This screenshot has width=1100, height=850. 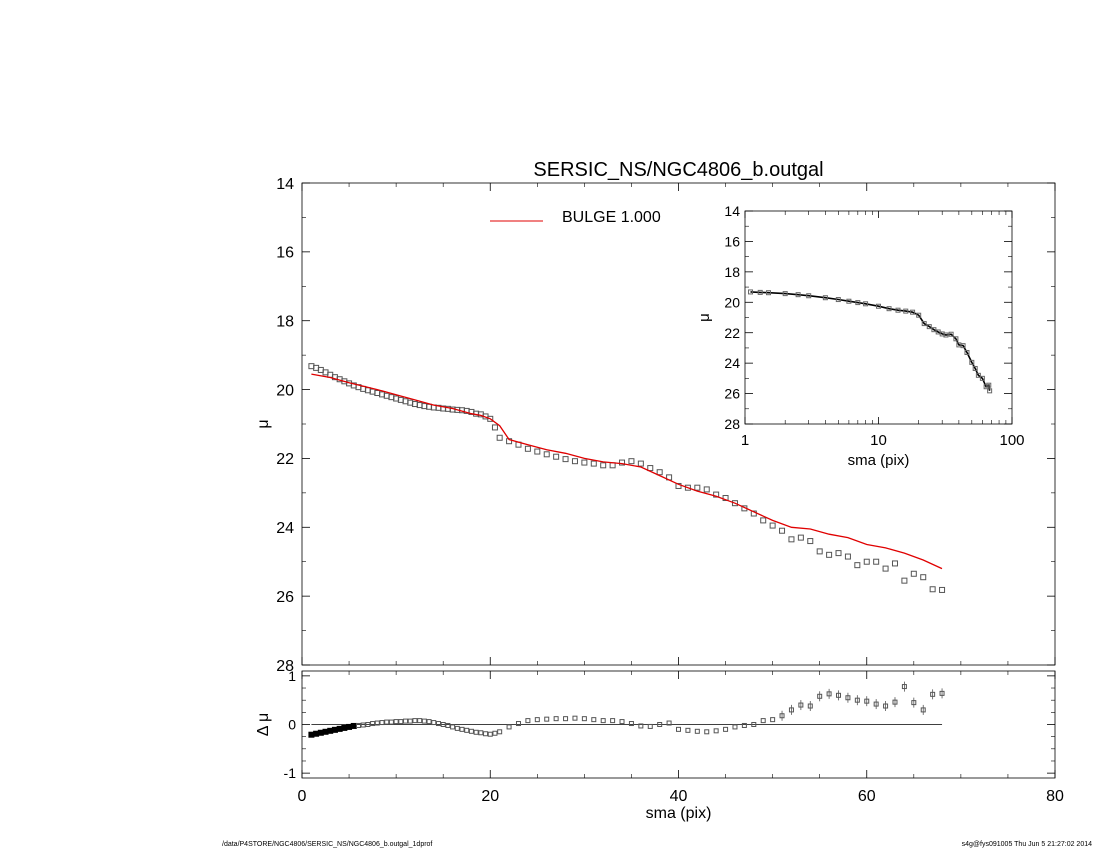 I want to click on inset-xtick-label: 10, so click(x=878, y=440).